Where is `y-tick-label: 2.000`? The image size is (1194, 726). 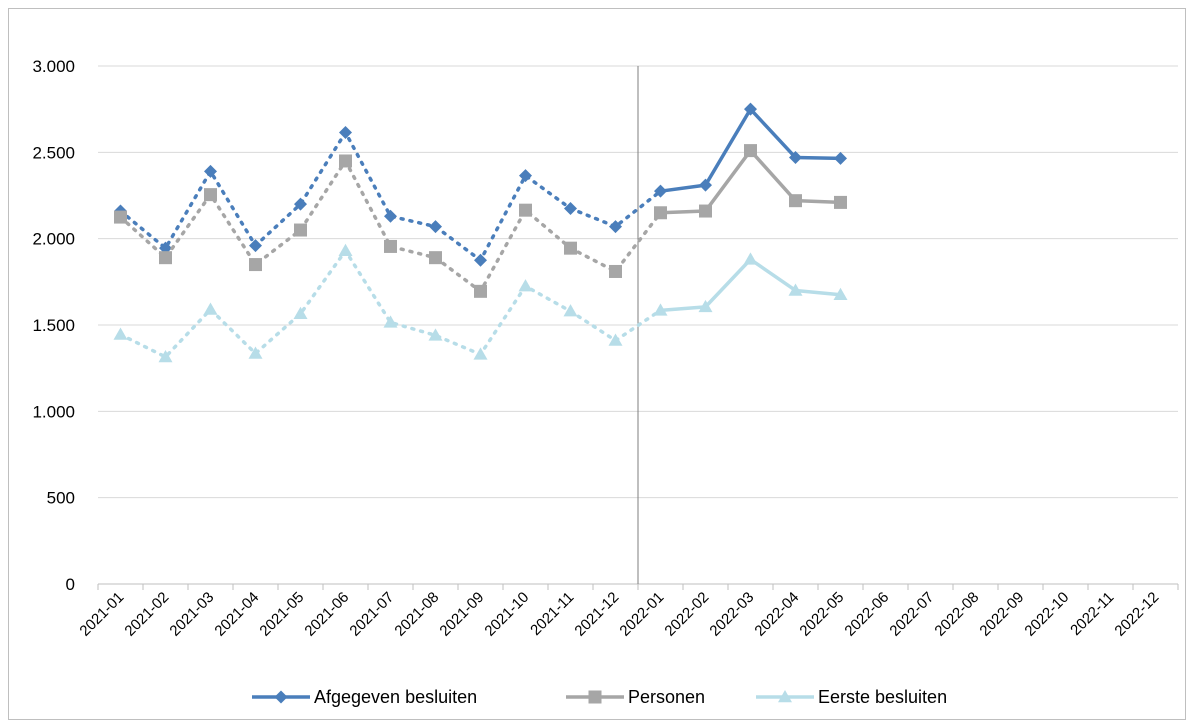 y-tick-label: 2.000 is located at coordinates (53, 239).